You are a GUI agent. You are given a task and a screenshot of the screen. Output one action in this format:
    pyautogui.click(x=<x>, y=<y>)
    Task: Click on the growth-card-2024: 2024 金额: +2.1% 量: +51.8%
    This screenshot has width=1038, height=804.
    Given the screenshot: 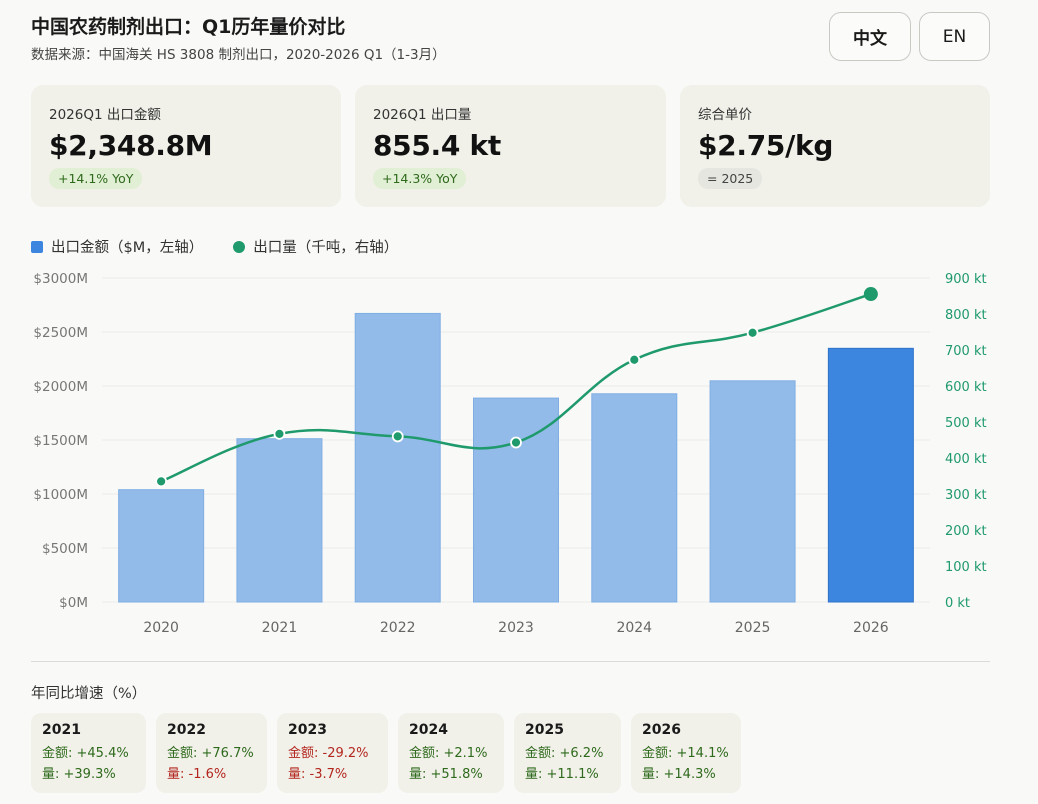 What is the action you would take?
    pyautogui.click(x=451, y=753)
    